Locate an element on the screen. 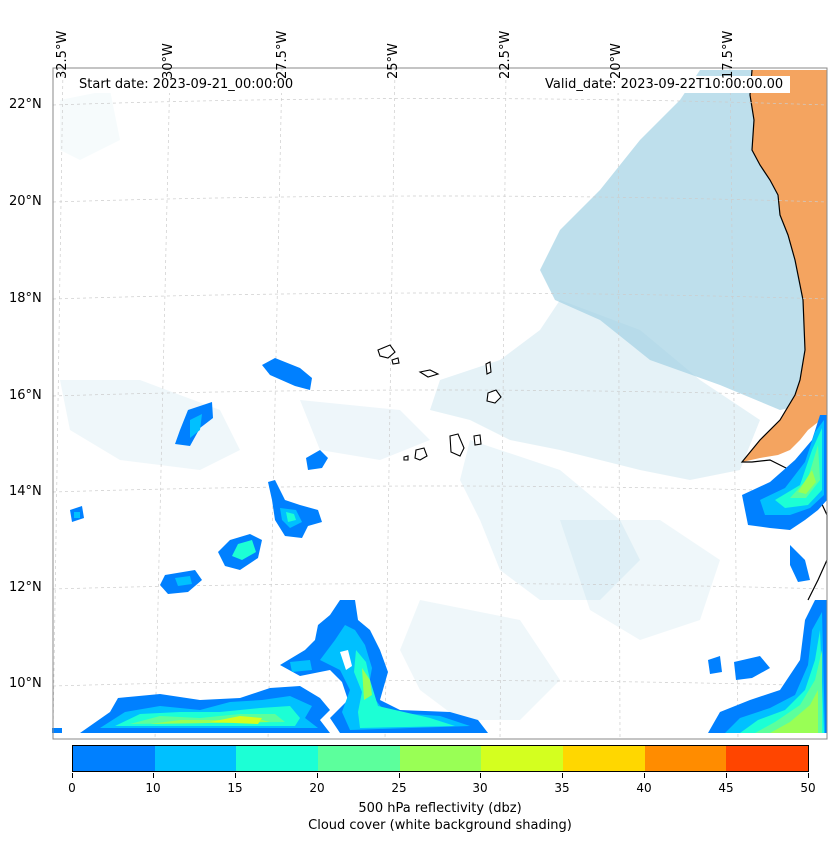 The height and width of the screenshot is (843, 837). lat-label-18n: 18°N is located at coordinates (25, 298).